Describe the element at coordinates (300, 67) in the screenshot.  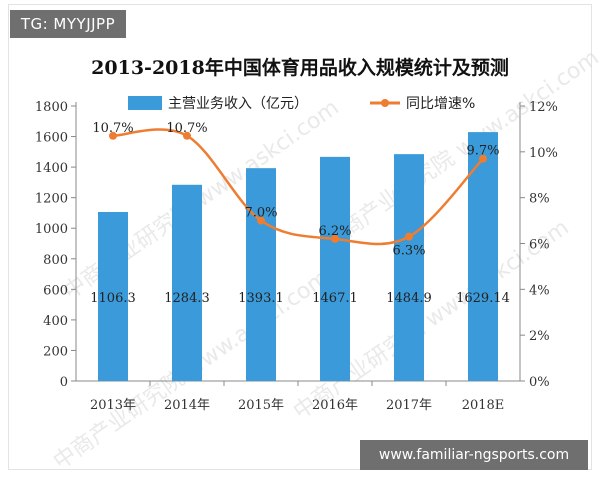
I see `chart-title: 2013-2018年中国体育用品收入规模统计及预测` at that location.